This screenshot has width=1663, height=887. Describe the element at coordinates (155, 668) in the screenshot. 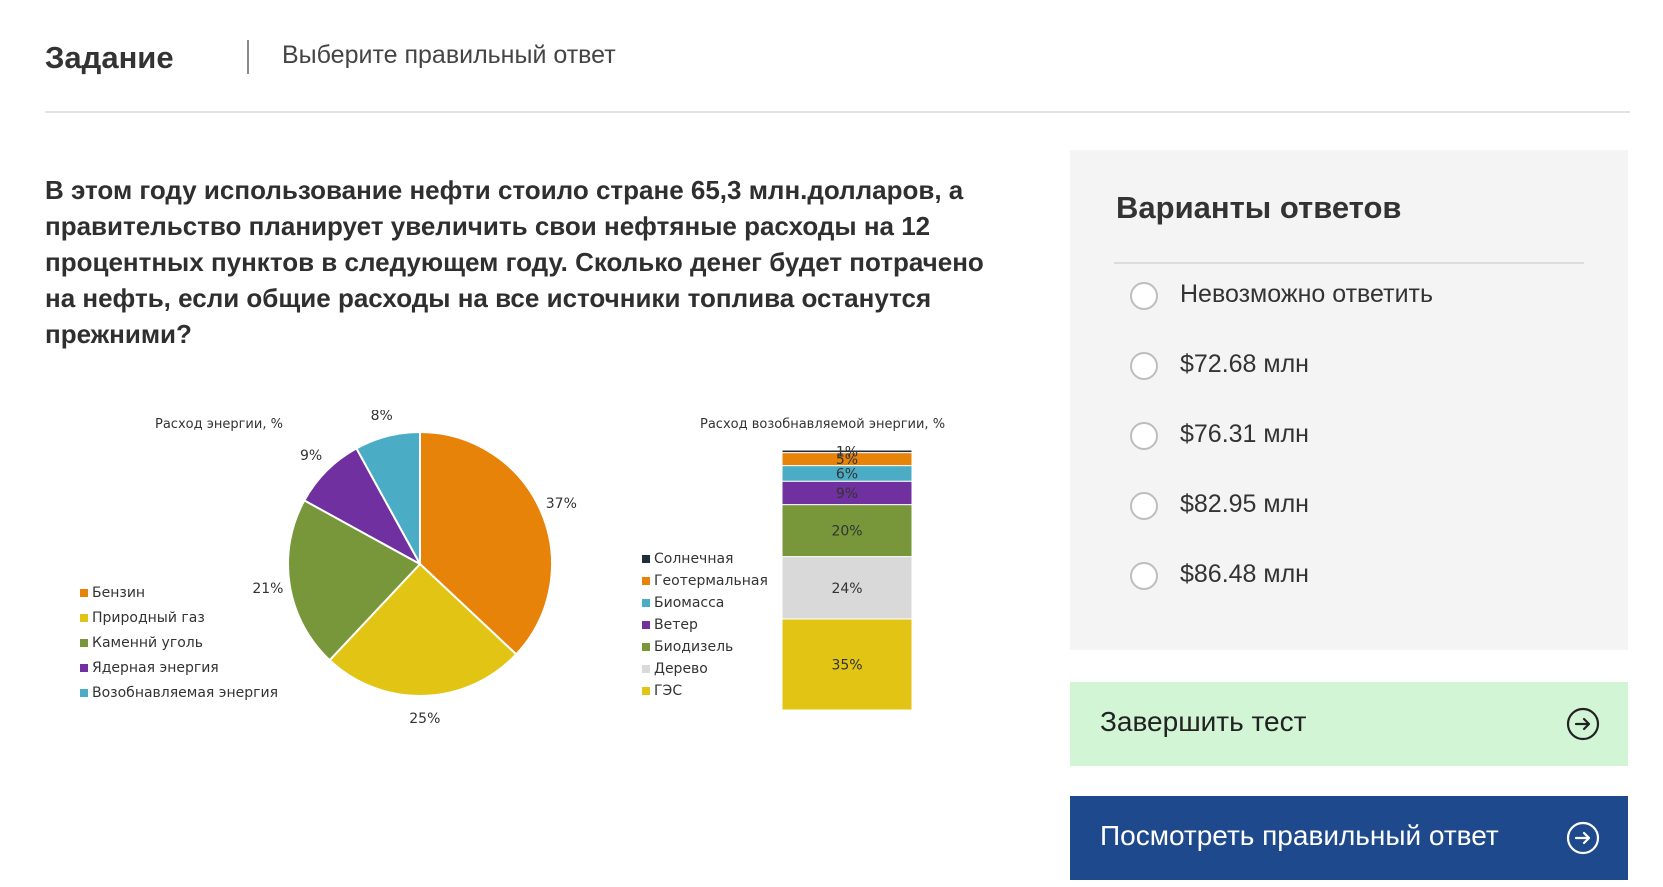

I see `legend-entry: Ядерная энергия` at that location.